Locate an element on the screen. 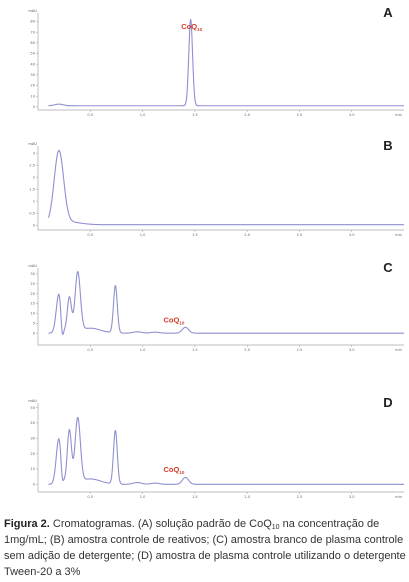 This screenshot has height=582, width=409. caption-text-1: Cromatogramas. (A) solução padrão de CoQ is located at coordinates (160, 524).